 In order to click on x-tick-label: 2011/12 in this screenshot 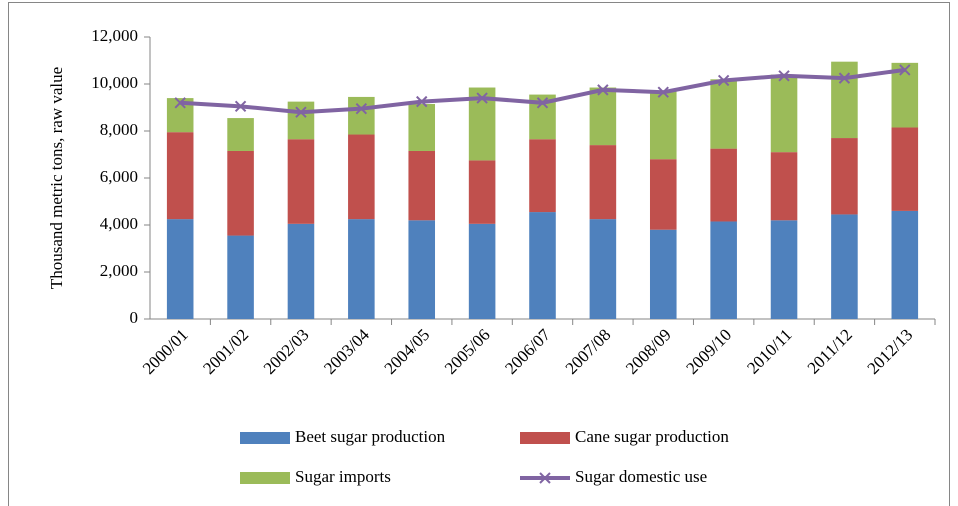, I will do `click(830, 351)`.